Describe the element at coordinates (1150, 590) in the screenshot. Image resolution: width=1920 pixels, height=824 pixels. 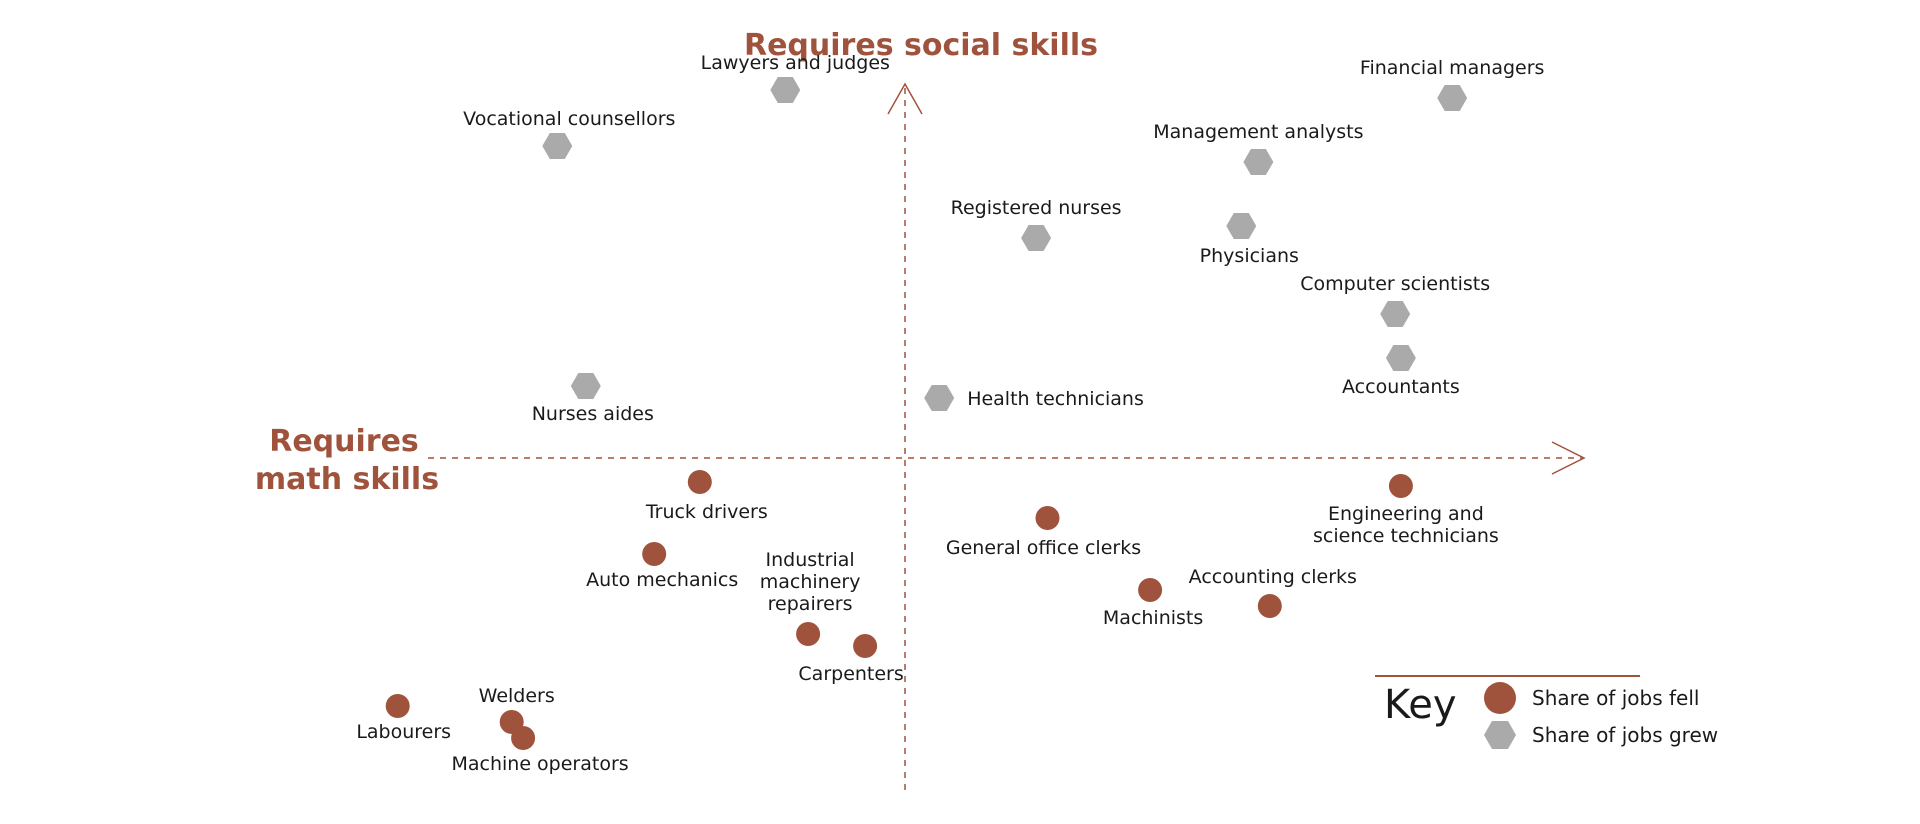
I see `machinists-circle-marker` at that location.